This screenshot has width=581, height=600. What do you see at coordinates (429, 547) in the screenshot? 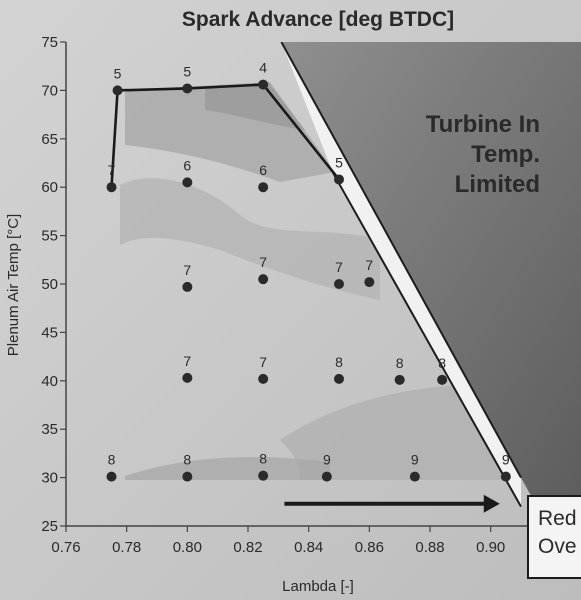
I see `x-tick-label: 0.88` at bounding box center [429, 547].